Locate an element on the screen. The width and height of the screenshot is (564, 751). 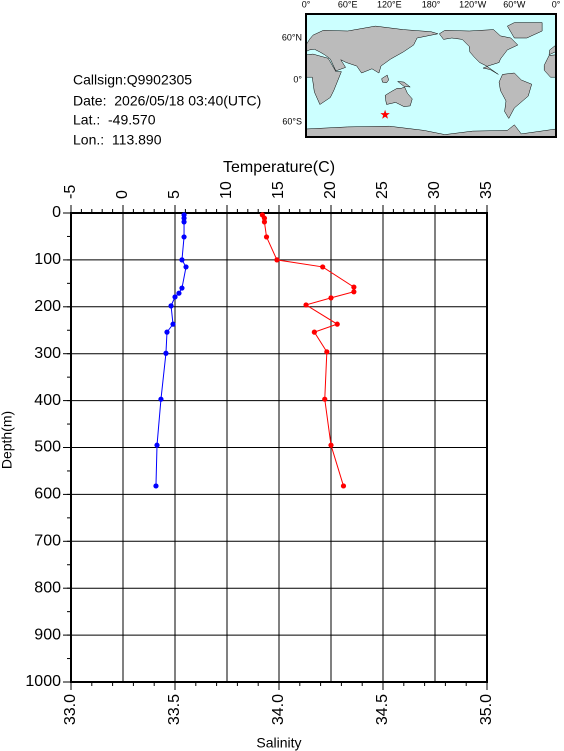
callsign: Callsign:Q9902305 is located at coordinates (132, 80).